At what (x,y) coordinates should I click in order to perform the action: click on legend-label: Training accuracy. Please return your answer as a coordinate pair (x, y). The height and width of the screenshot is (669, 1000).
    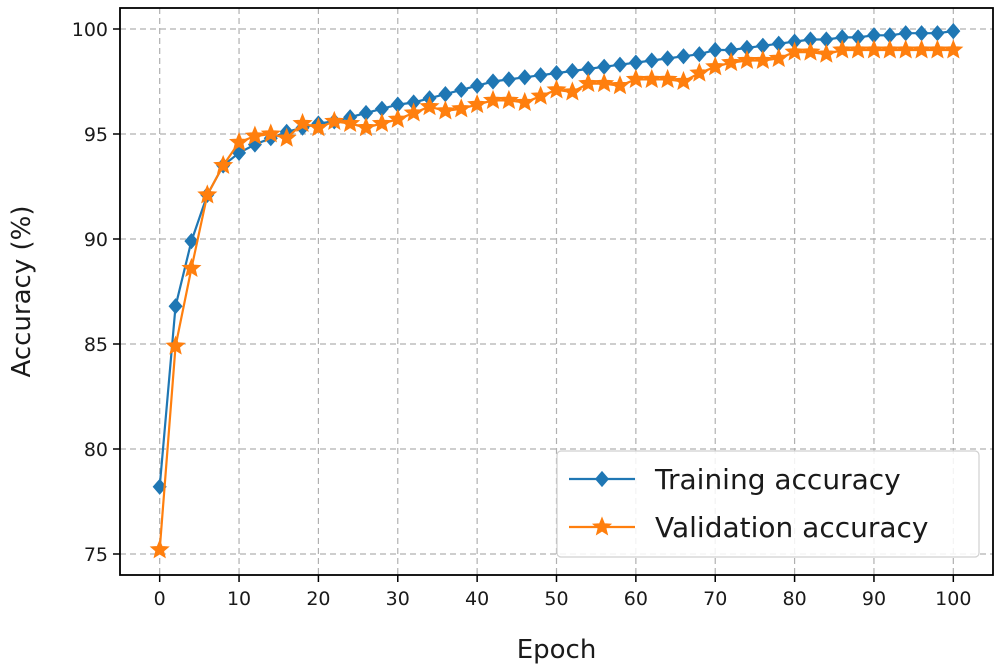
    Looking at the image, I should click on (777, 479).